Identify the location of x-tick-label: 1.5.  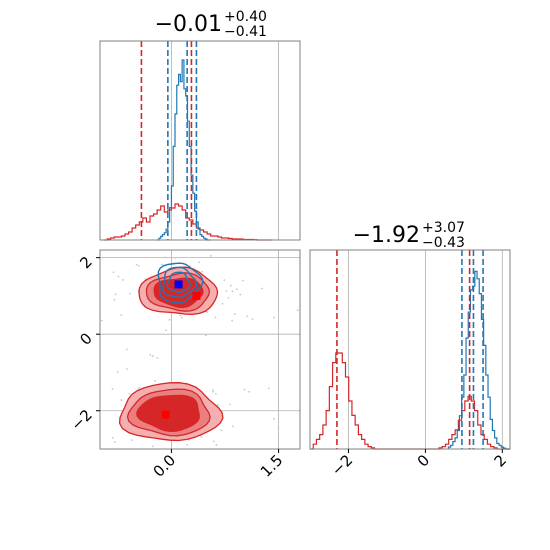
(272, 466).